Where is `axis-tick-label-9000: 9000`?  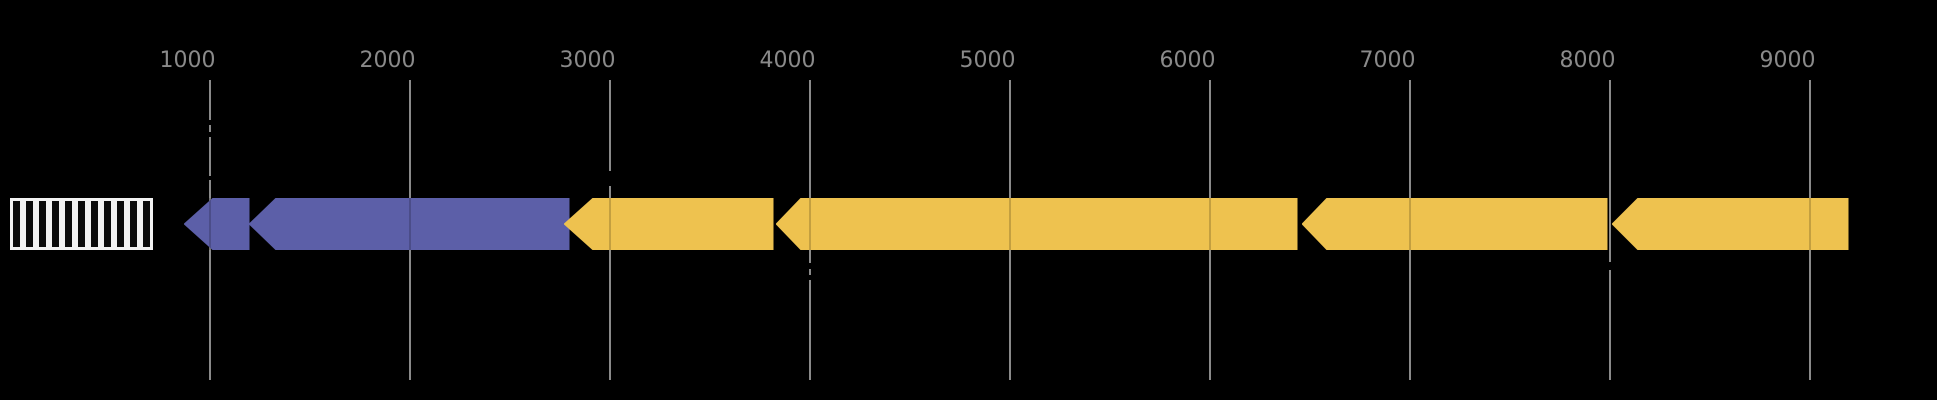 axis-tick-label-9000: 9000 is located at coordinates (1787, 60).